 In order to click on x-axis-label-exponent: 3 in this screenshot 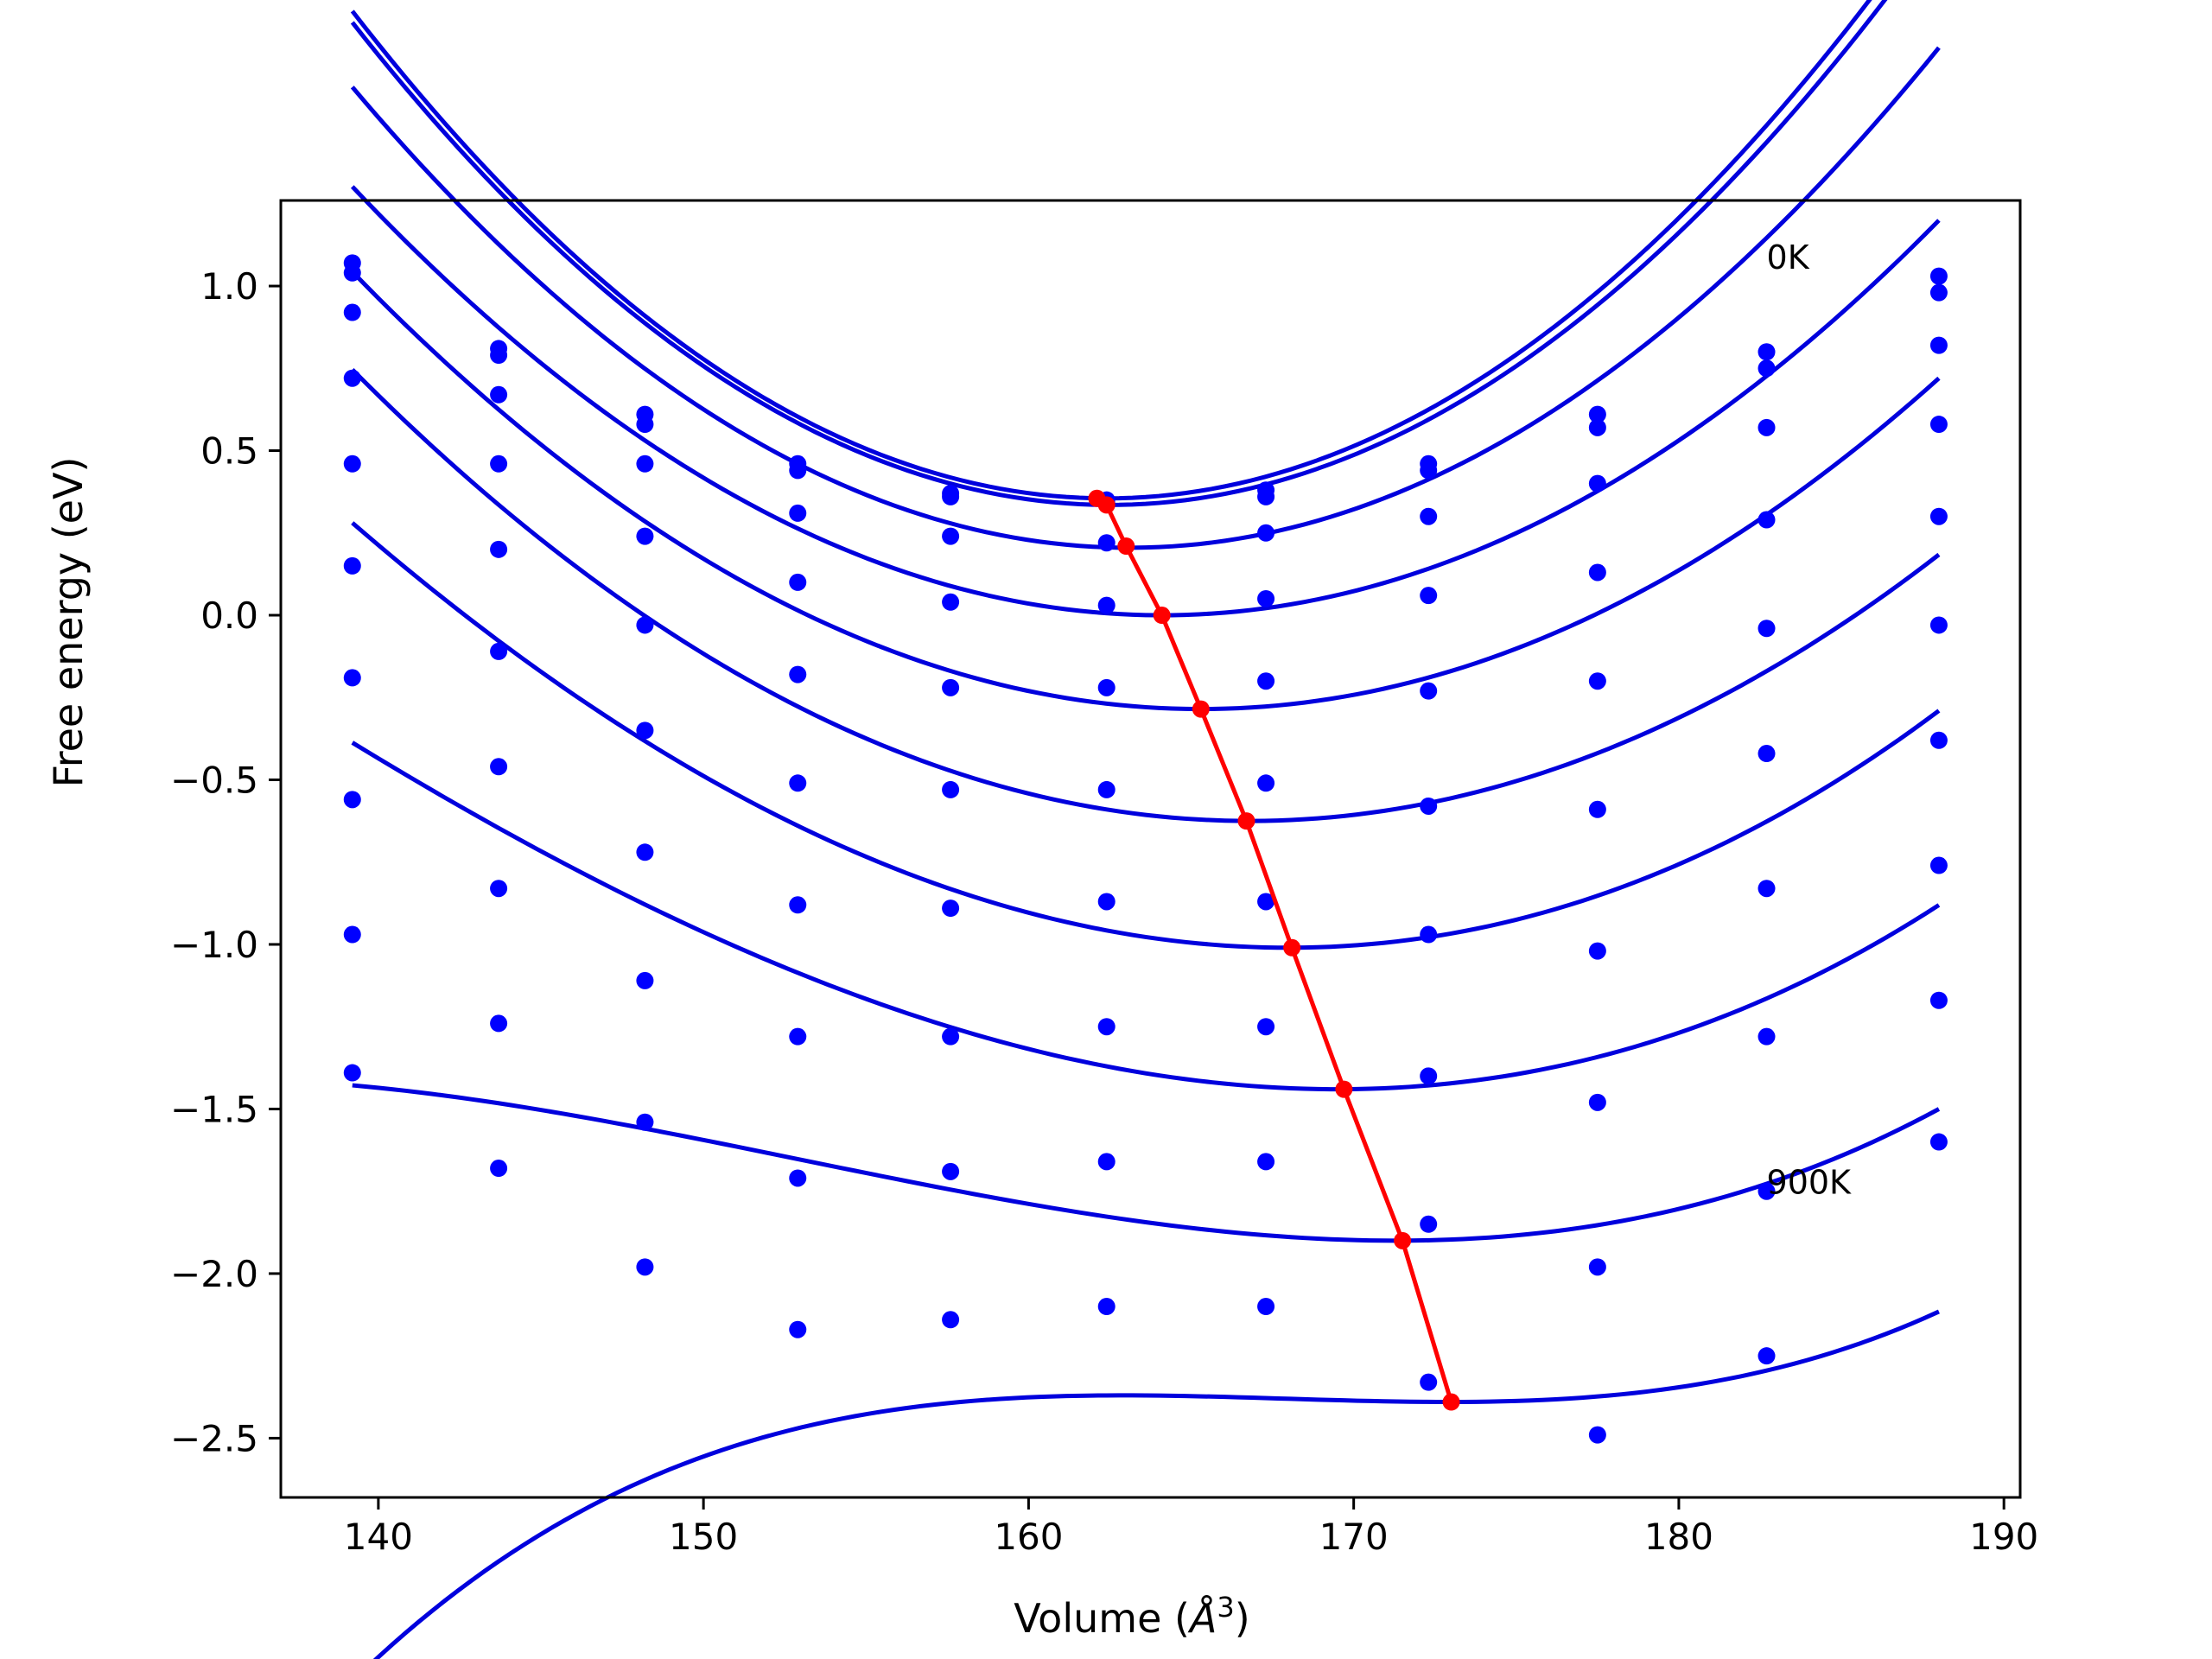, I will do `click(1225, 1607)`.